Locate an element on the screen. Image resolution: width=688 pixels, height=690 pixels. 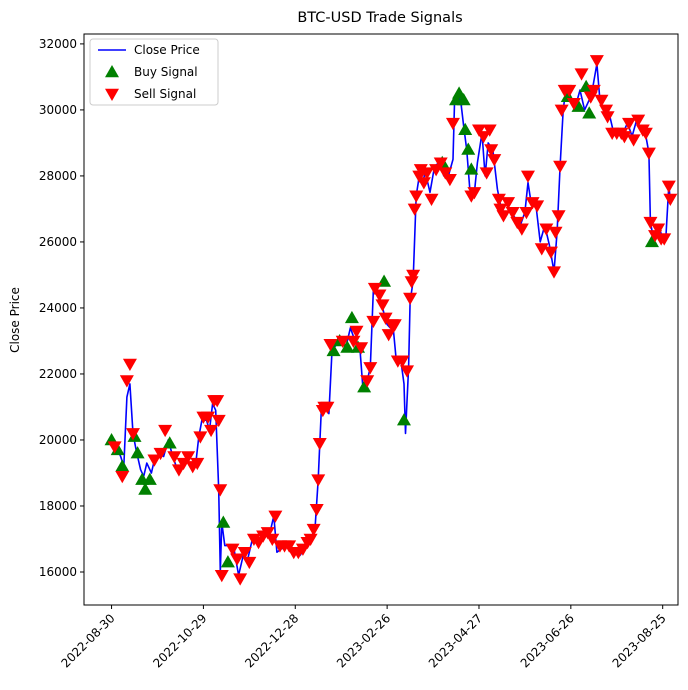
y-tick-label: 28000 is located at coordinates (58, 176).